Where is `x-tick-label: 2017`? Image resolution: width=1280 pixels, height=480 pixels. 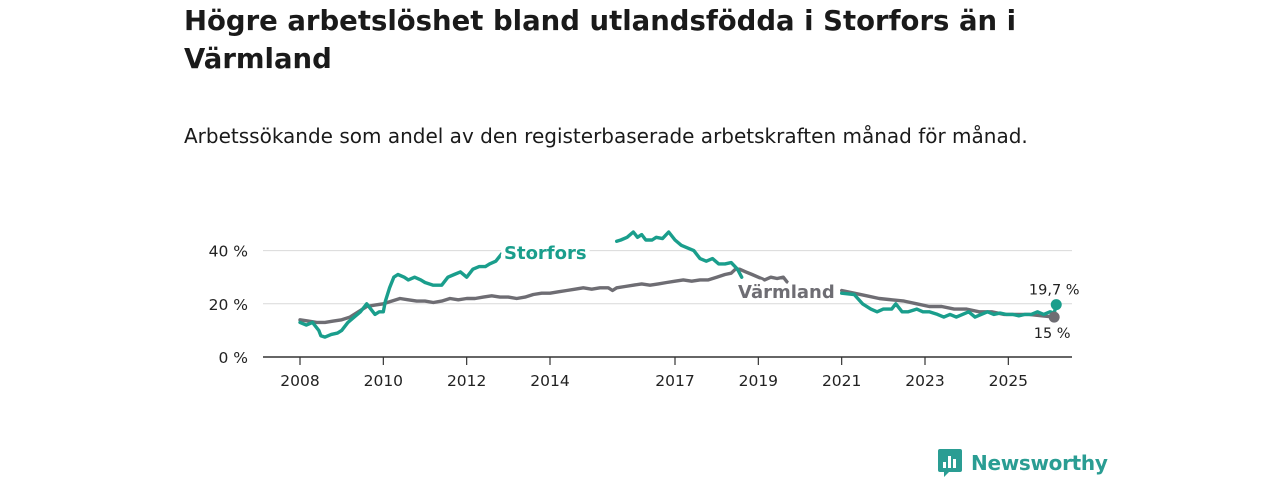
x-tick-label: 2017 is located at coordinates (674, 381).